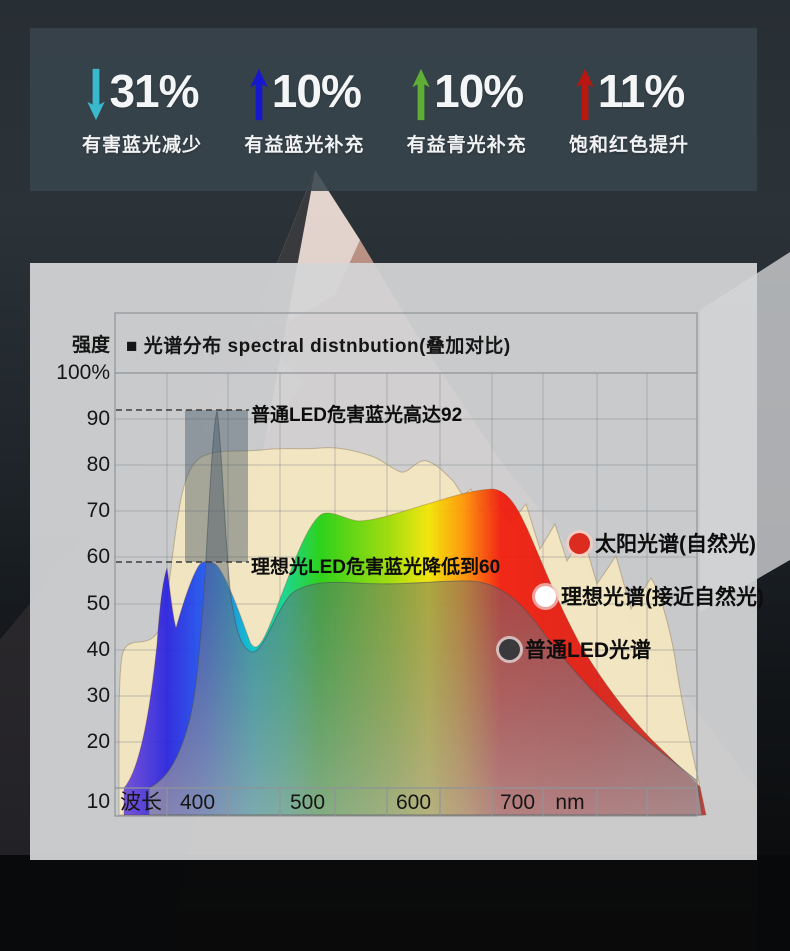 The image size is (790, 951). I want to click on stat-beneficial-blue-light: 10% 有益蓝光补充, so click(304, 111).